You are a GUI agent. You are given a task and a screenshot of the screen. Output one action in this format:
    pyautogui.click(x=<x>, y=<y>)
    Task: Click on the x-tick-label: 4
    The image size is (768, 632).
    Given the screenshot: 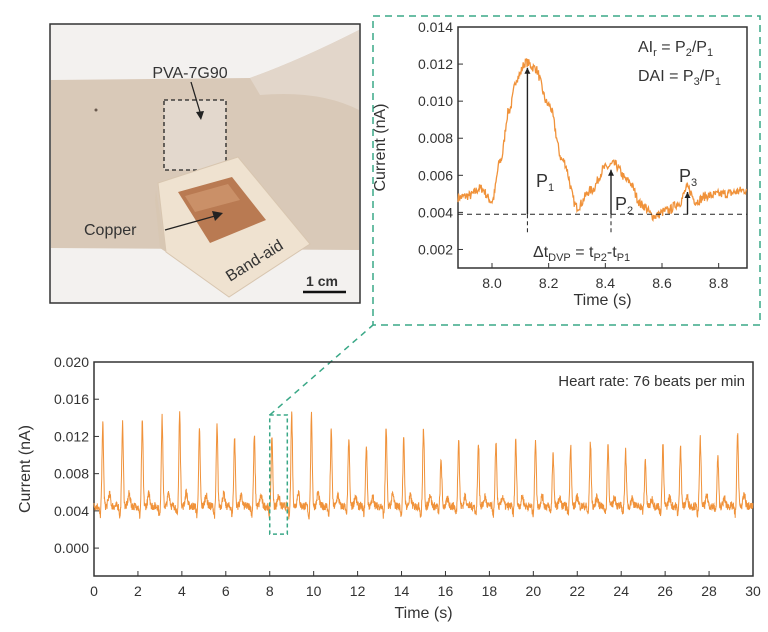 What is the action you would take?
    pyautogui.click(x=182, y=591)
    